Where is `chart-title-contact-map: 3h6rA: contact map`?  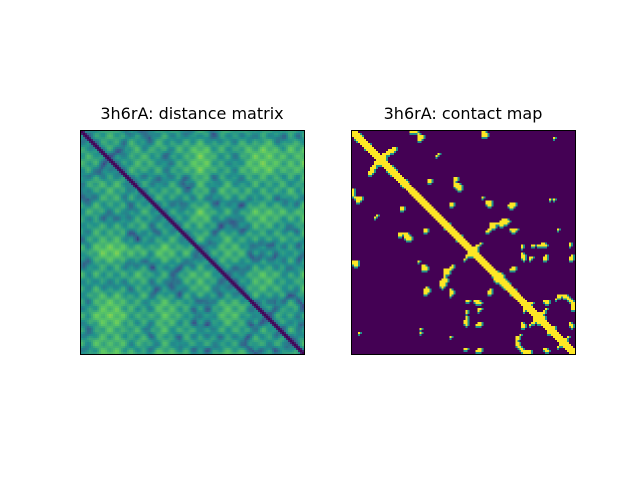 chart-title-contact-map: 3h6rA: contact map is located at coordinates (463, 113).